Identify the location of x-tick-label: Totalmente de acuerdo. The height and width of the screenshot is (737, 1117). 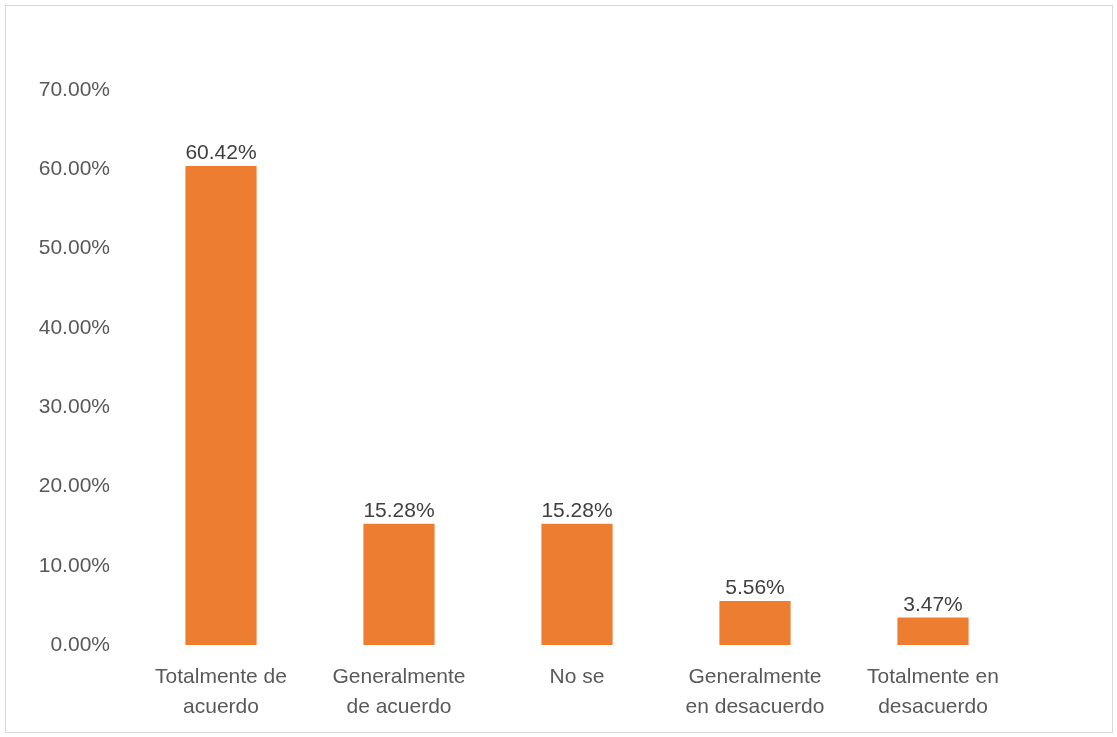
(221, 690).